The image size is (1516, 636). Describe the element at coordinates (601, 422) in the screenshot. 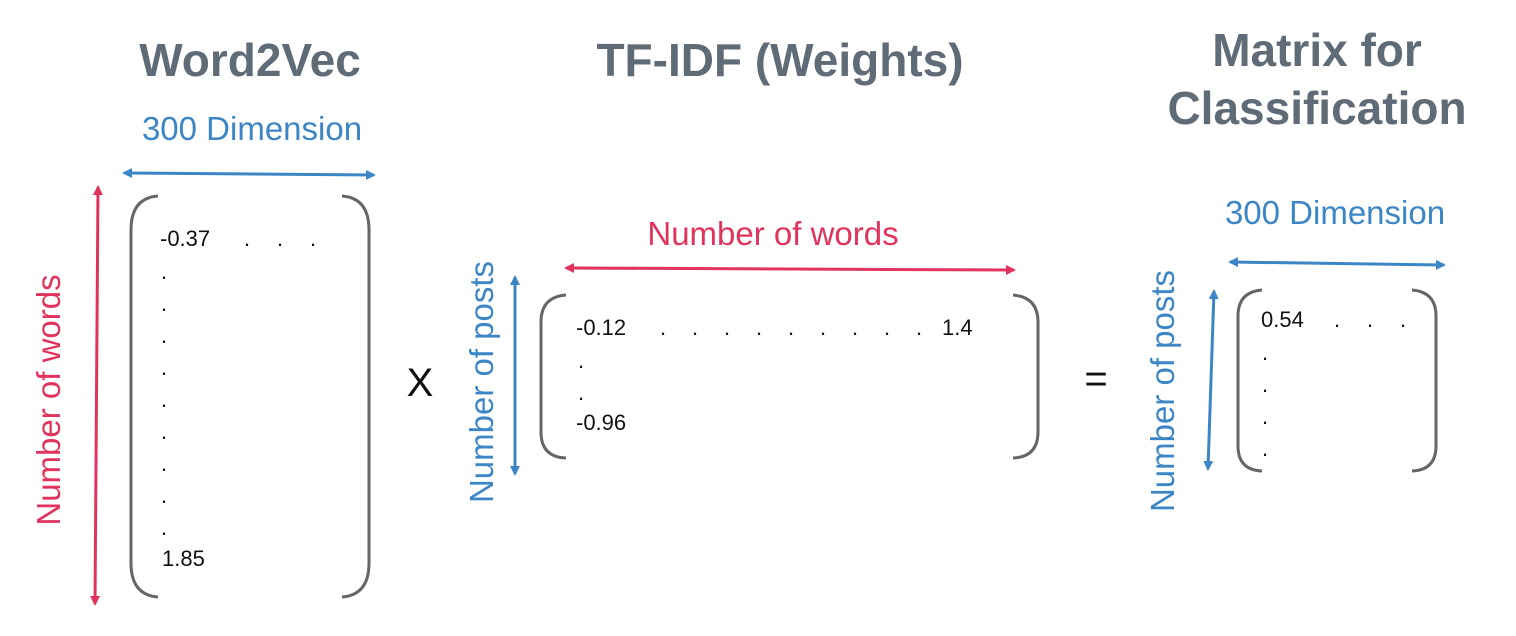

I see `tfidf-last-row-first-value: -0.96` at that location.